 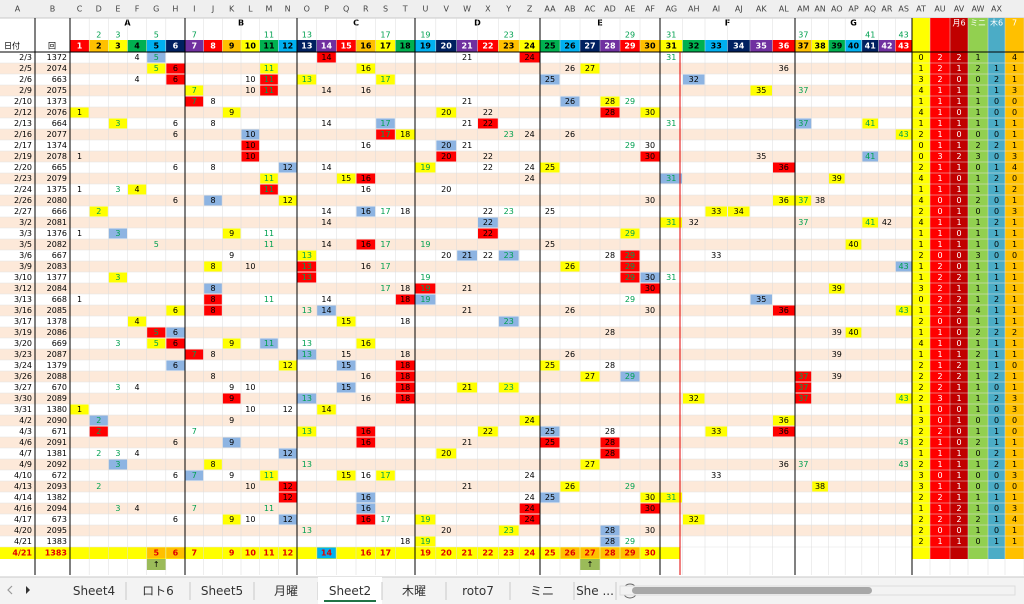 What do you see at coordinates (784, 9) in the screenshot?
I see `column-letter: AL` at bounding box center [784, 9].